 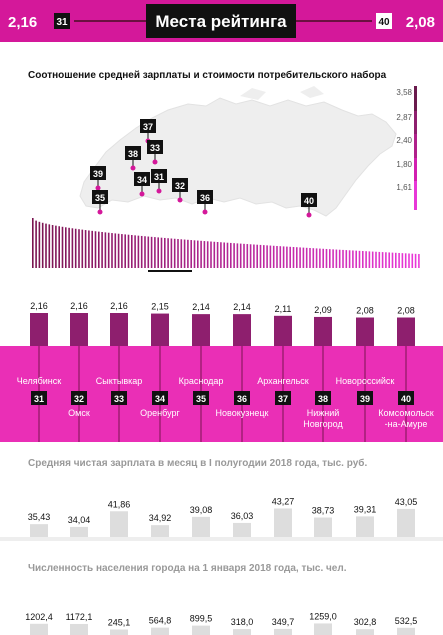 What do you see at coordinates (160, 621) in the screenshot?
I see `population-value-label: 564,8` at bounding box center [160, 621].